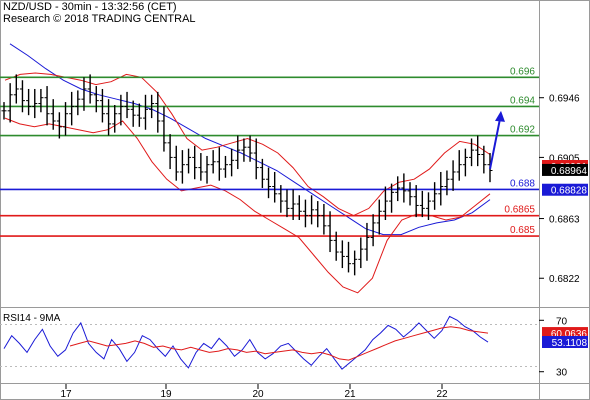 Image resolution: width=590 pixels, height=400 pixels. What do you see at coordinates (522, 130) in the screenshot?
I see `level-label: 0.692` at bounding box center [522, 130].